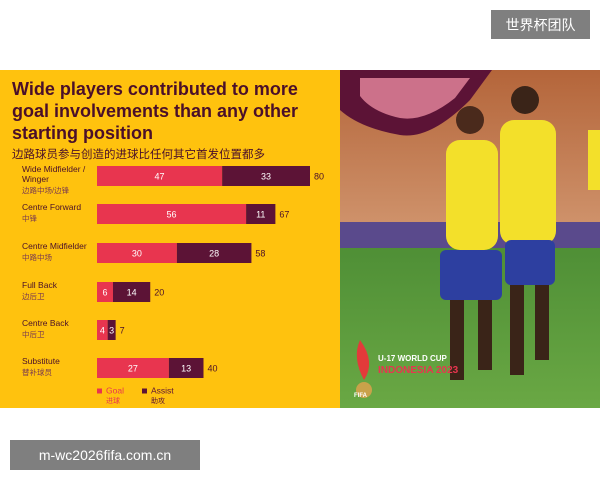  What do you see at coordinates (158, 400) in the screenshot?
I see `legend-label-zh: 助攻` at bounding box center [158, 400].